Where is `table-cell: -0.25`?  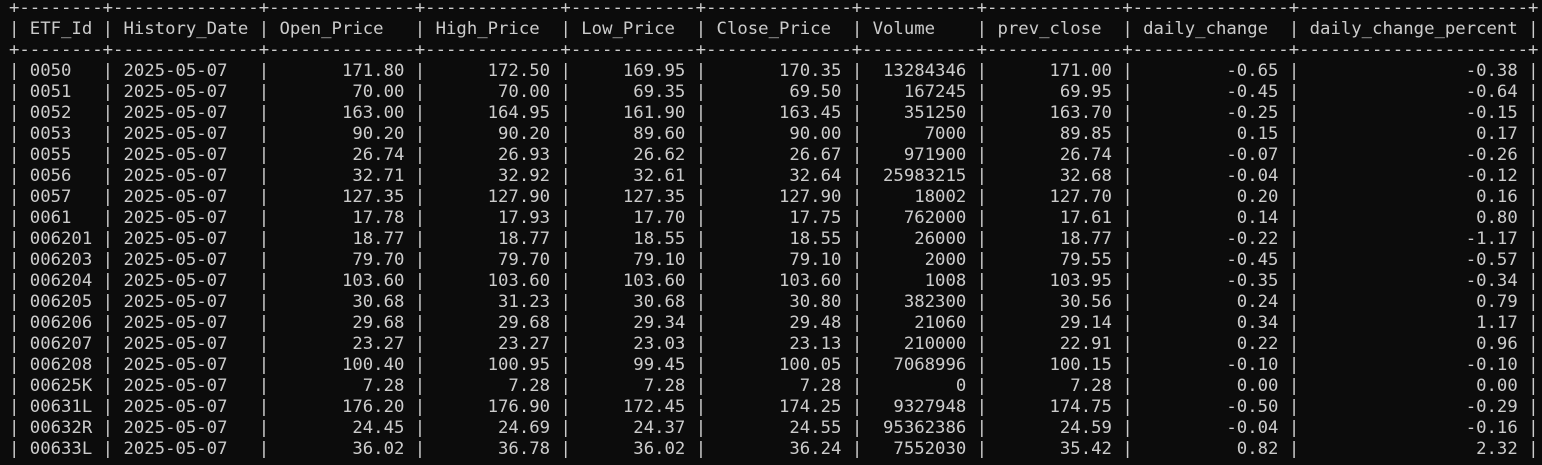
table-cell: -0.25 is located at coordinates (1210, 113).